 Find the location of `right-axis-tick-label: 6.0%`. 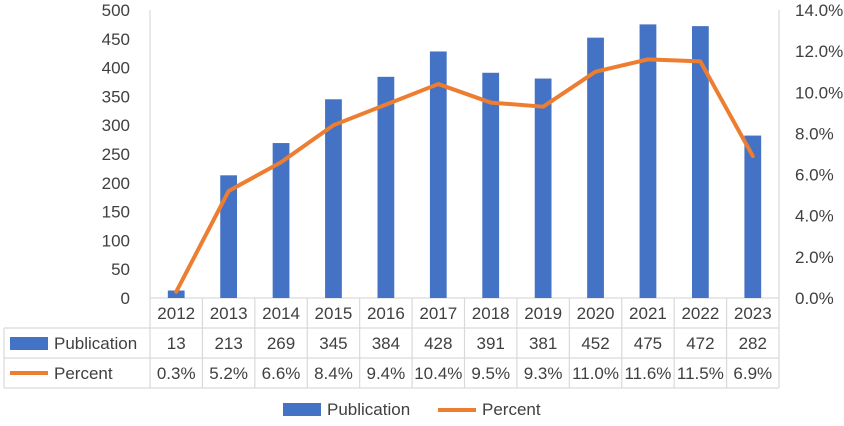

right-axis-tick-label: 6.0% is located at coordinates (814, 175).